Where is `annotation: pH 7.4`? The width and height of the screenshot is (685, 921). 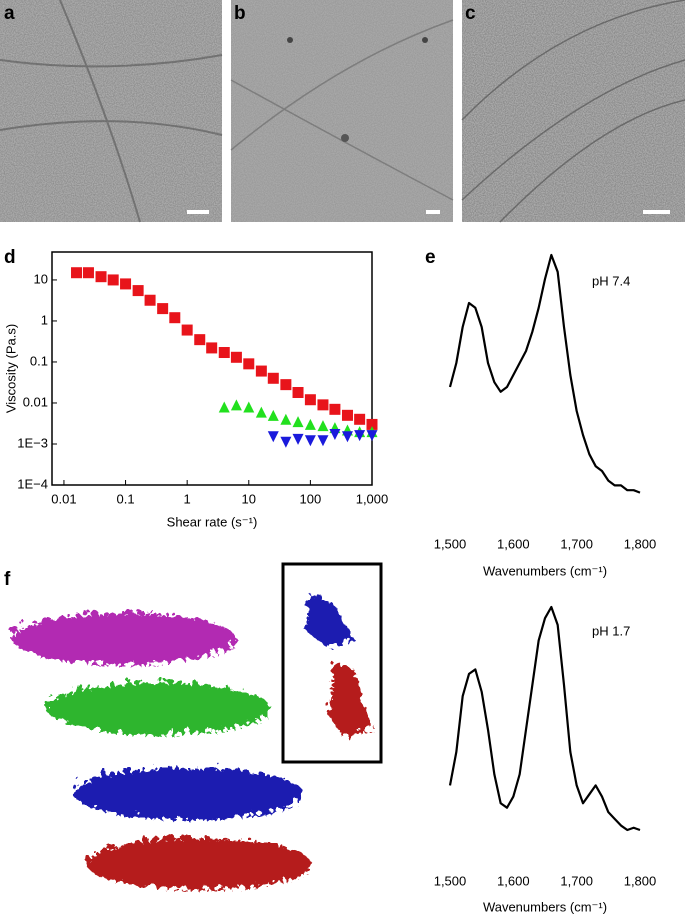
annotation: pH 7.4 is located at coordinates (611, 280).